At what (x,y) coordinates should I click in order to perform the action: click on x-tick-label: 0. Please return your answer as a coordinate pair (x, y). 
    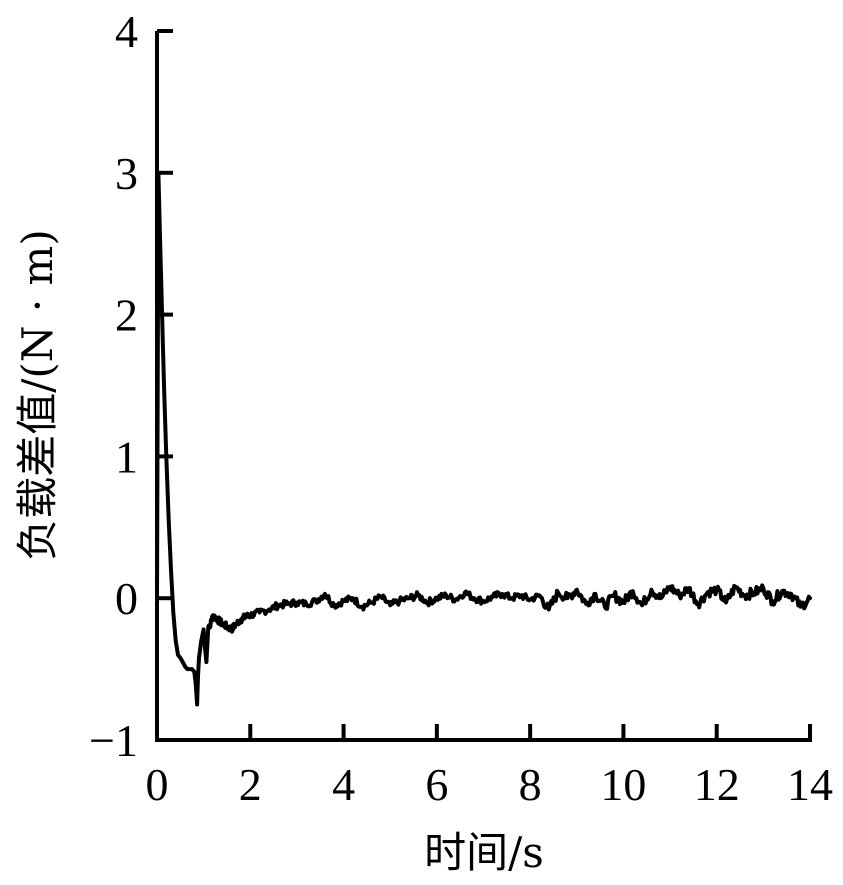
    Looking at the image, I should click on (157, 784).